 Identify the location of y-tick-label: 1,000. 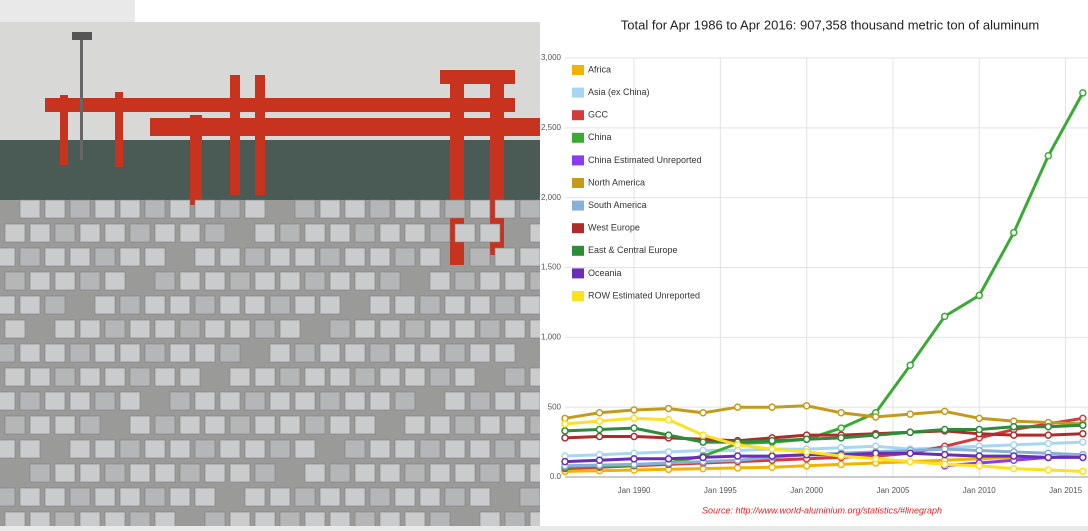
(551, 336).